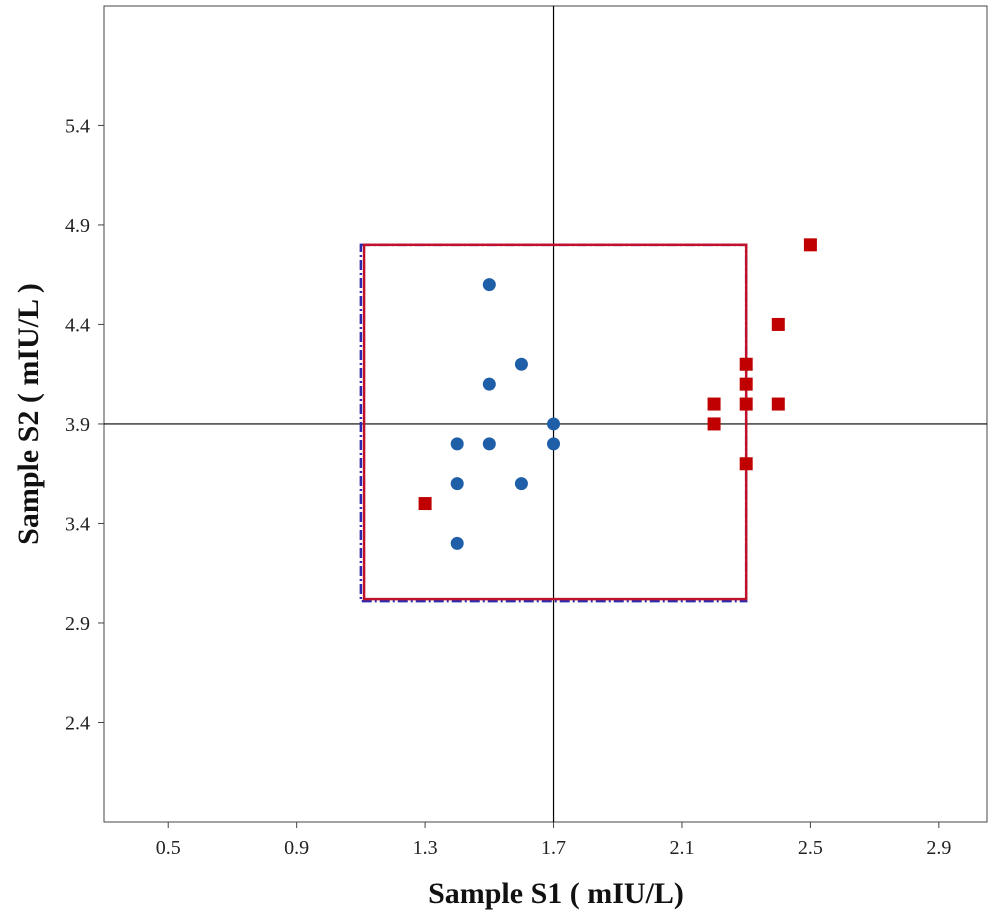 This screenshot has width=989, height=913. I want to click on y-tick-label: 2.4, so click(77, 723).